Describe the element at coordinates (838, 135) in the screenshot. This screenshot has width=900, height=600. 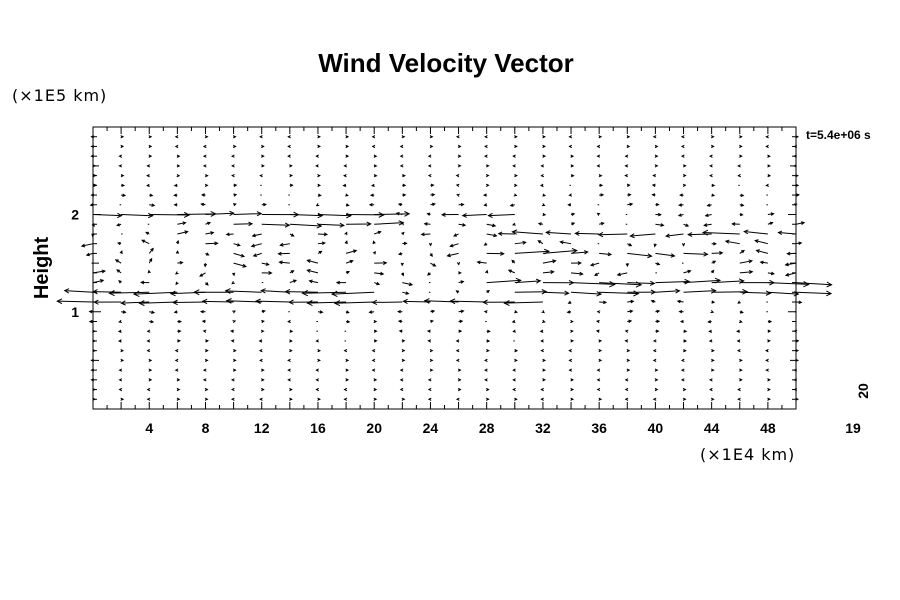
I see `time-label: t=5.4e+06 s` at that location.